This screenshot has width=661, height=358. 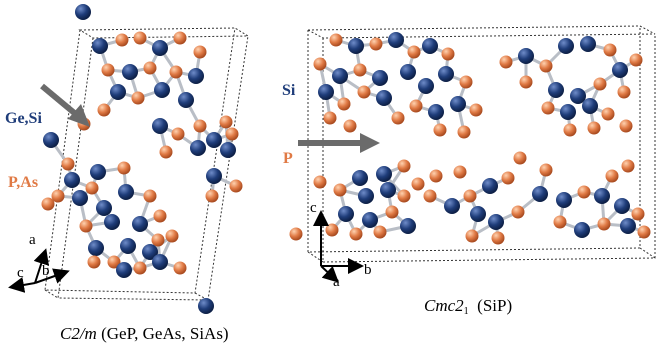 What do you see at coordinates (23, 118) in the screenshot?
I see `left-label-group14: Ge,Si` at bounding box center [23, 118].